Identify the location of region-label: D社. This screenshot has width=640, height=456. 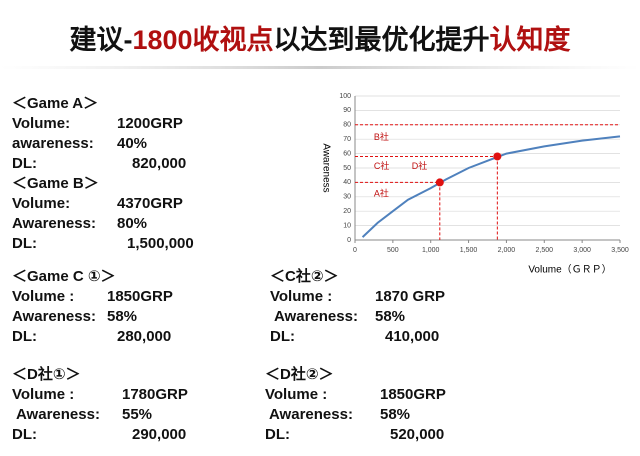
(420, 165).